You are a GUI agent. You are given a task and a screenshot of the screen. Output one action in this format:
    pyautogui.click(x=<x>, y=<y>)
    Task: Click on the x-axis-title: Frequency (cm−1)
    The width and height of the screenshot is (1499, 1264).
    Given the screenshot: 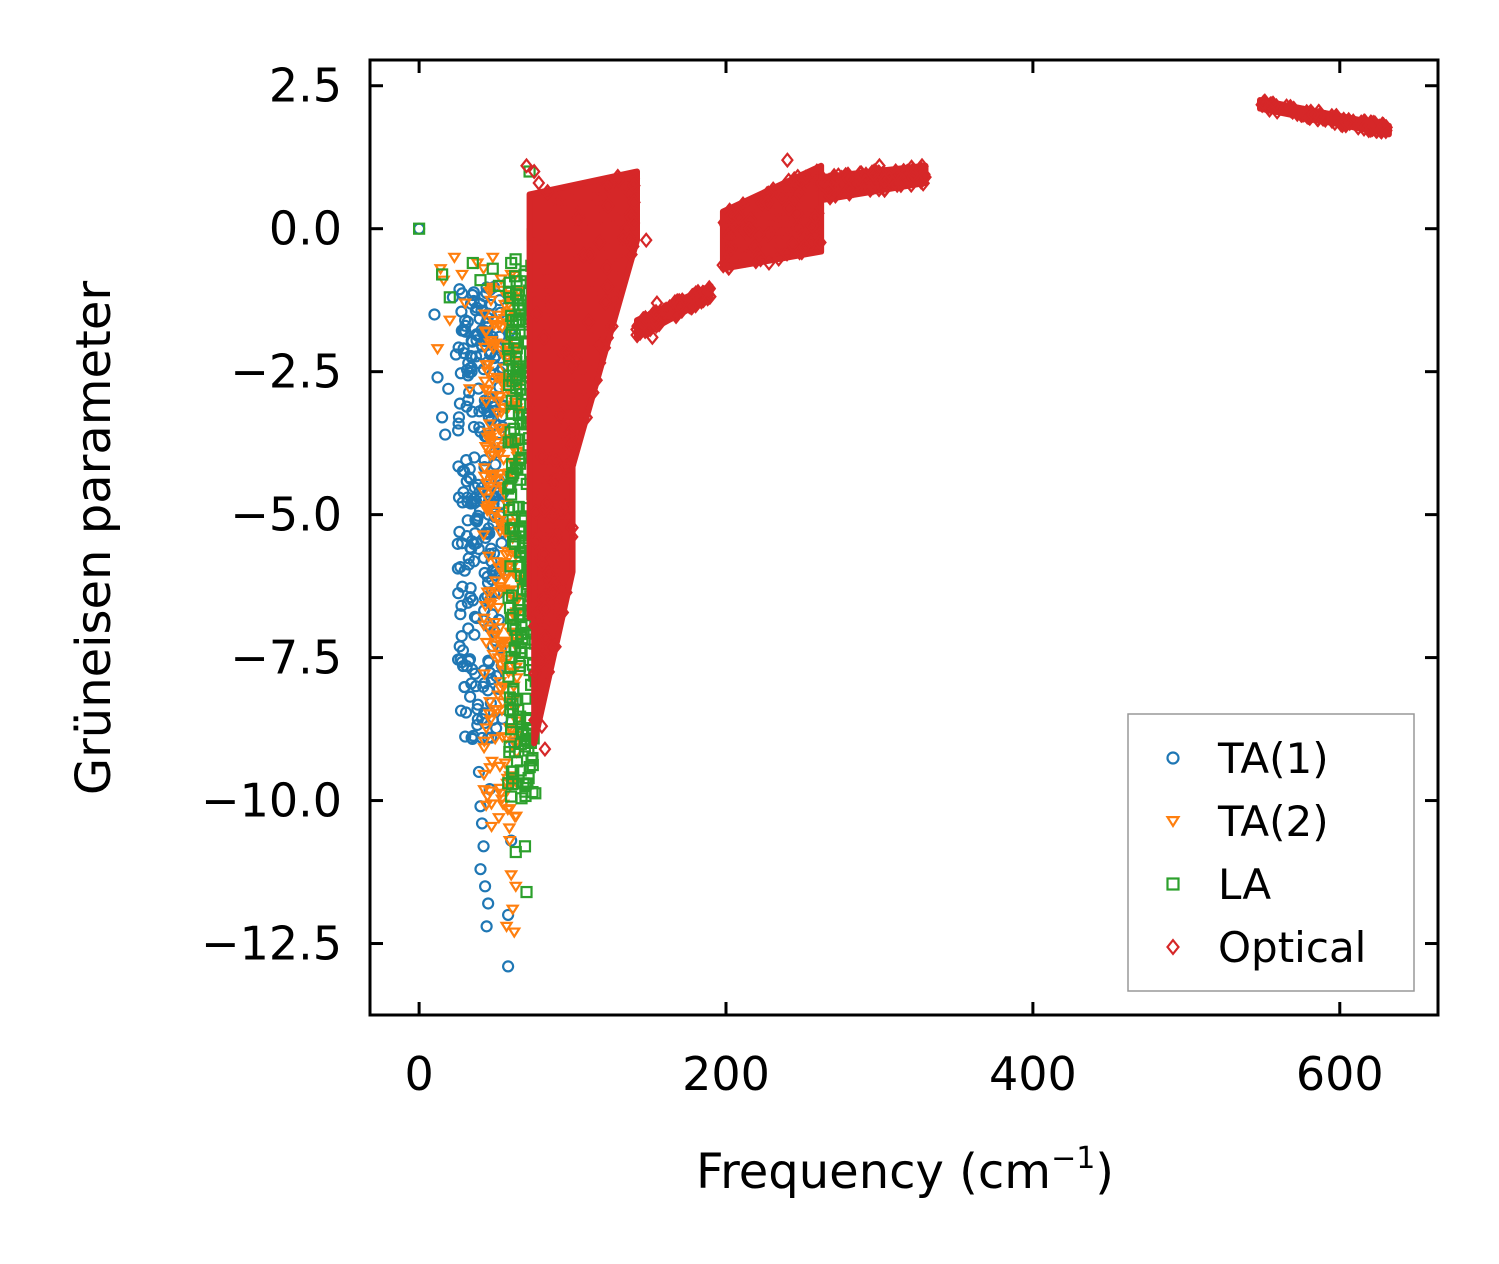 What is the action you would take?
    pyautogui.click(x=905, y=1170)
    